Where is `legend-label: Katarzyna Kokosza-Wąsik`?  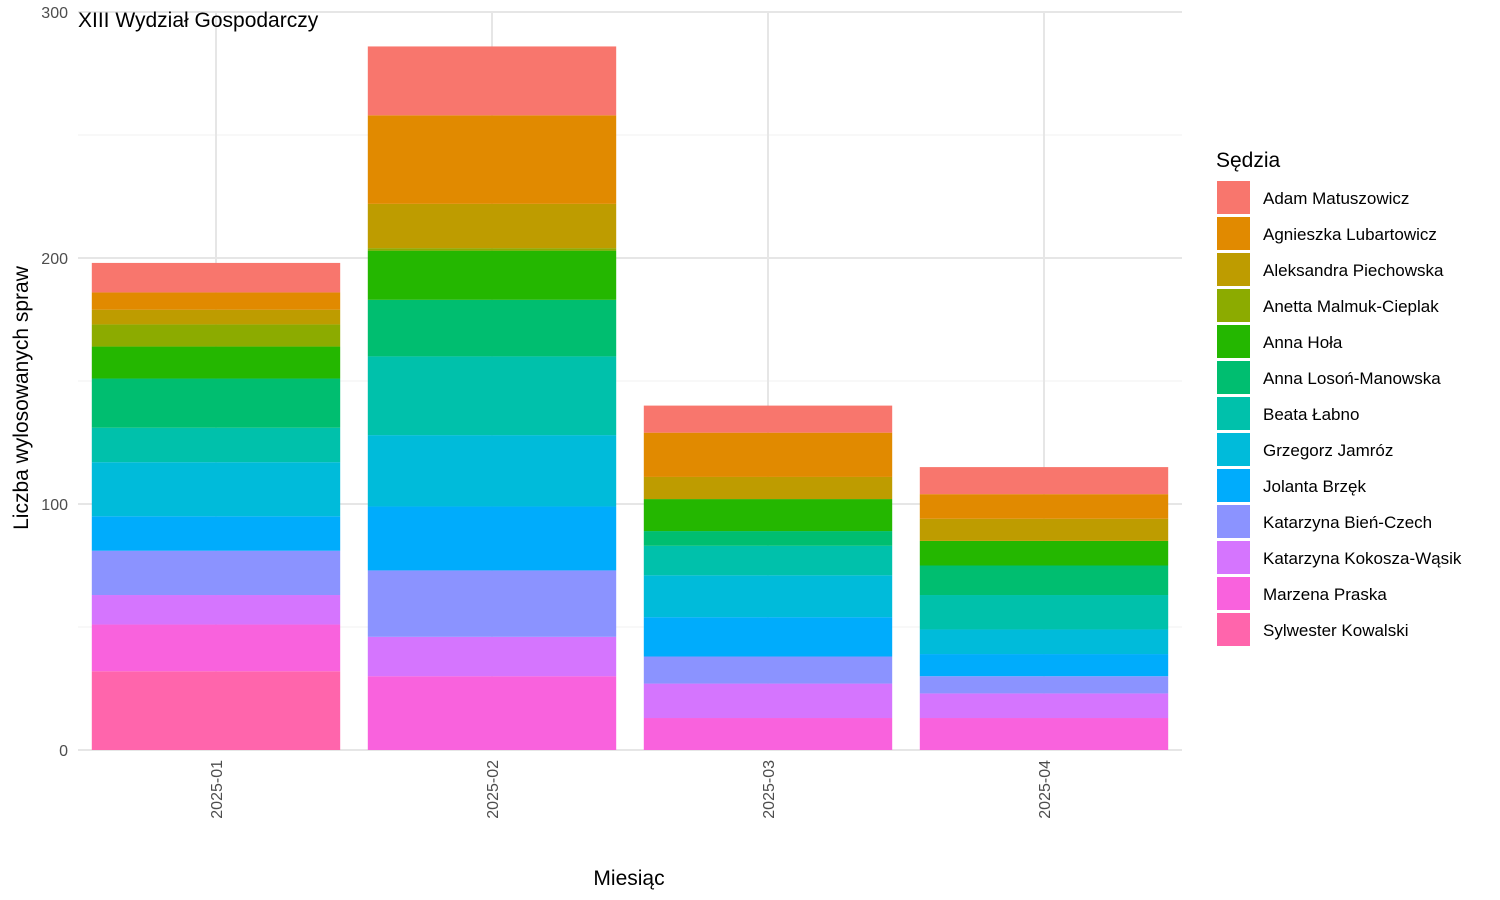
legend-label: Katarzyna Kokosza-Wąsik is located at coordinates (1362, 558).